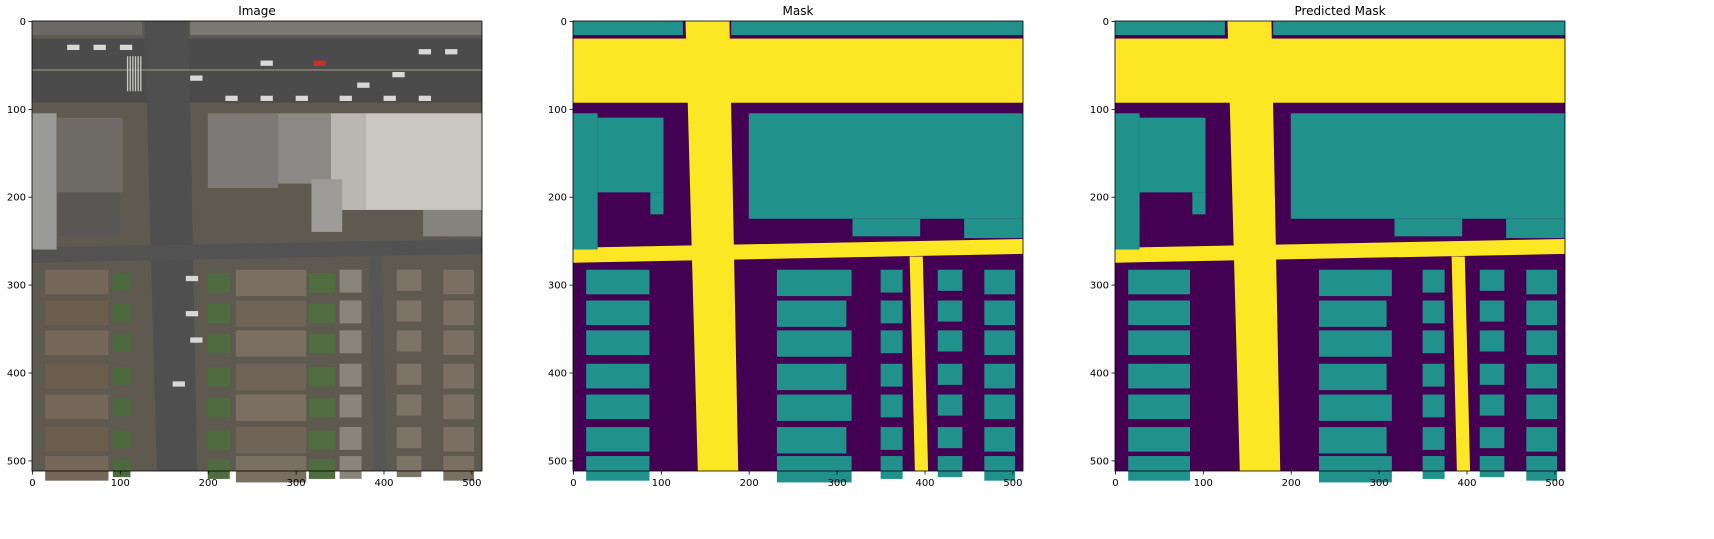 The width and height of the screenshot is (1714, 539). What do you see at coordinates (837, 483) in the screenshot?
I see `x-tick-label: 300` at bounding box center [837, 483].